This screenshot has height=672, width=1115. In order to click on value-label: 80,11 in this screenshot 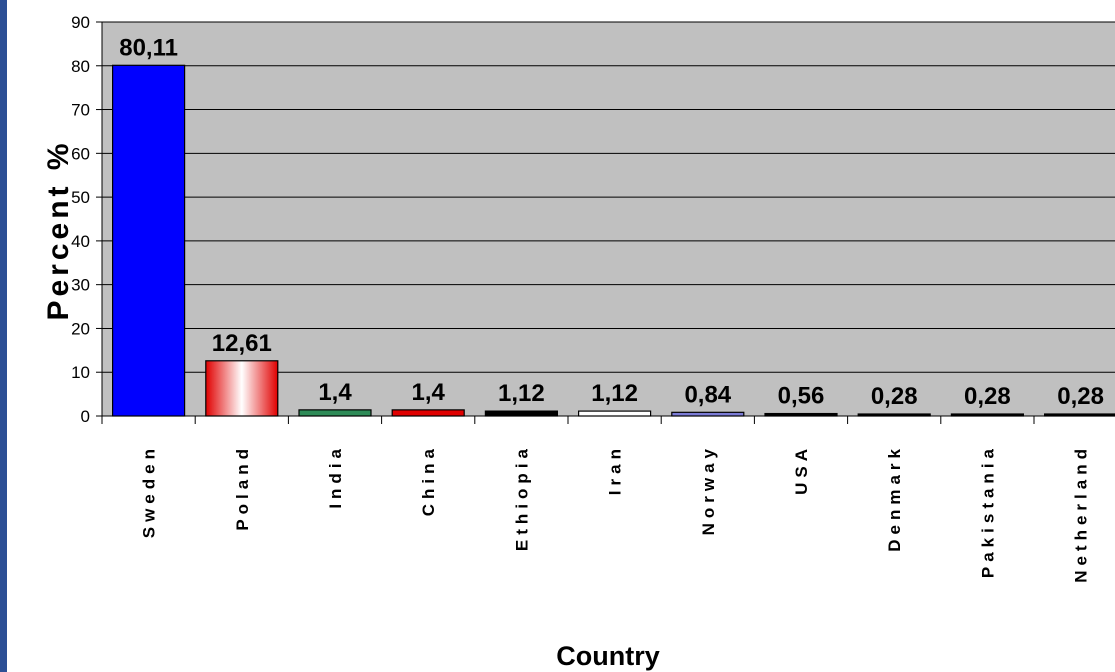, I will do `click(148, 47)`.